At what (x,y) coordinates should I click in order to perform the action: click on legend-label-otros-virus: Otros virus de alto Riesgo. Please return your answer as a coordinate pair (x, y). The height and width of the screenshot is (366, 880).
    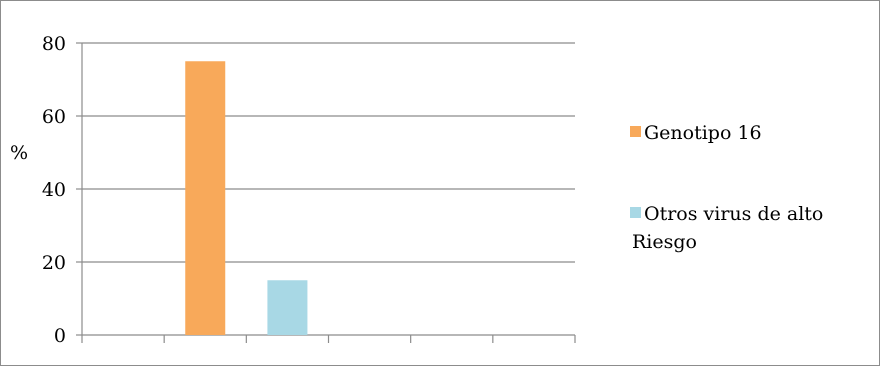
    Looking at the image, I should click on (727, 228).